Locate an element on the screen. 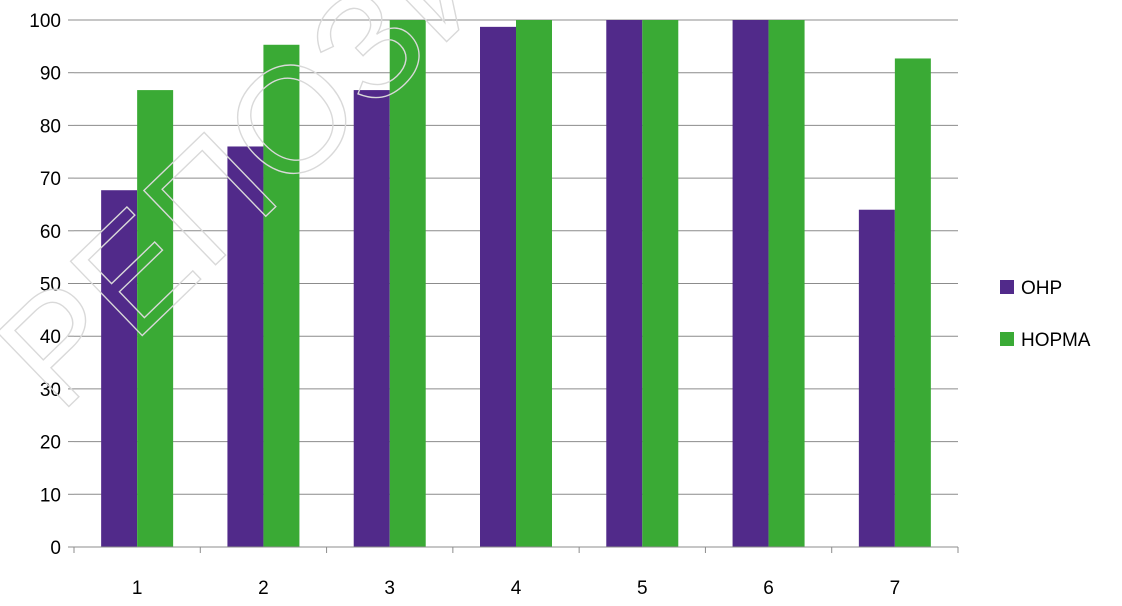  legend: ОНР НОРМА is located at coordinates (1045, 314).